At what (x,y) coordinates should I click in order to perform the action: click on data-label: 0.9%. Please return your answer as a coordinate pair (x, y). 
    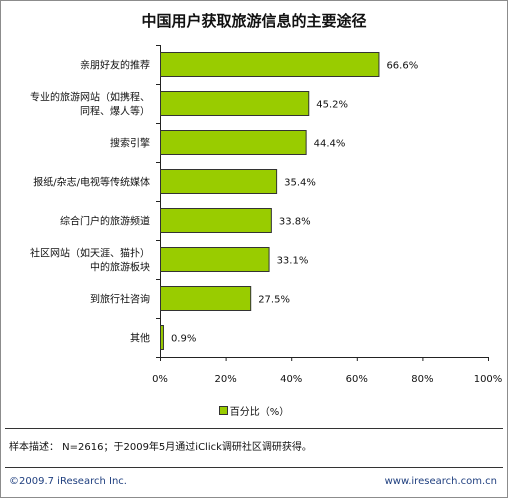
    Looking at the image, I should click on (183, 339).